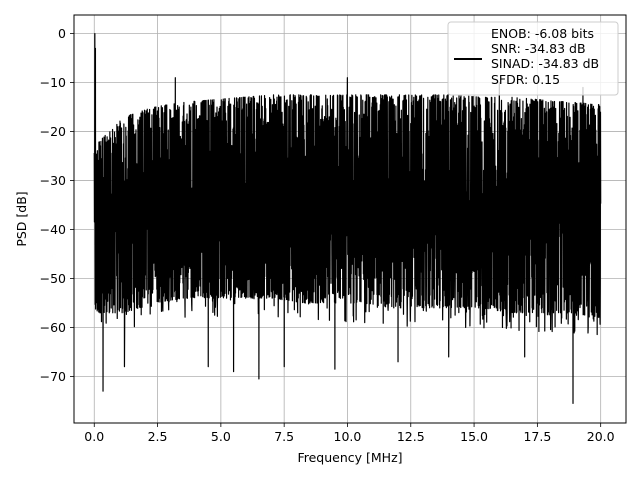  Describe the element at coordinates (62, 33) in the screenshot. I see `y-tick-label: 0` at that location.